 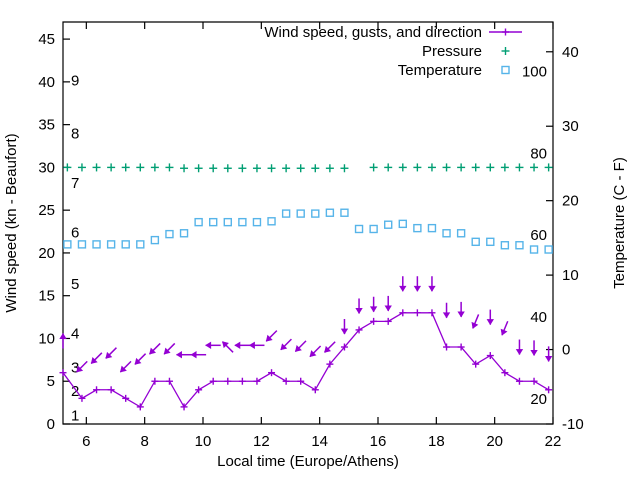 What do you see at coordinates (553, 441) in the screenshot?
I see `x-axis-tick-label: 22` at bounding box center [553, 441].